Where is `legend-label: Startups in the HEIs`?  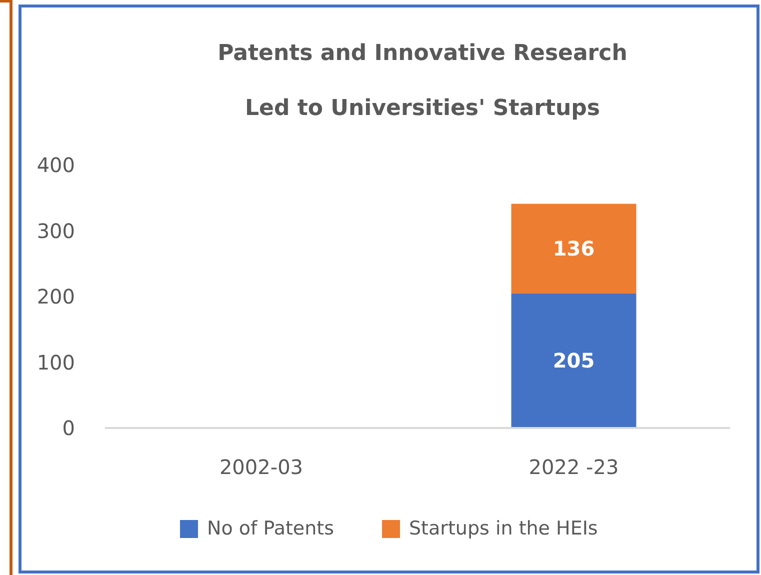 legend-label: Startups in the HEIs is located at coordinates (503, 529).